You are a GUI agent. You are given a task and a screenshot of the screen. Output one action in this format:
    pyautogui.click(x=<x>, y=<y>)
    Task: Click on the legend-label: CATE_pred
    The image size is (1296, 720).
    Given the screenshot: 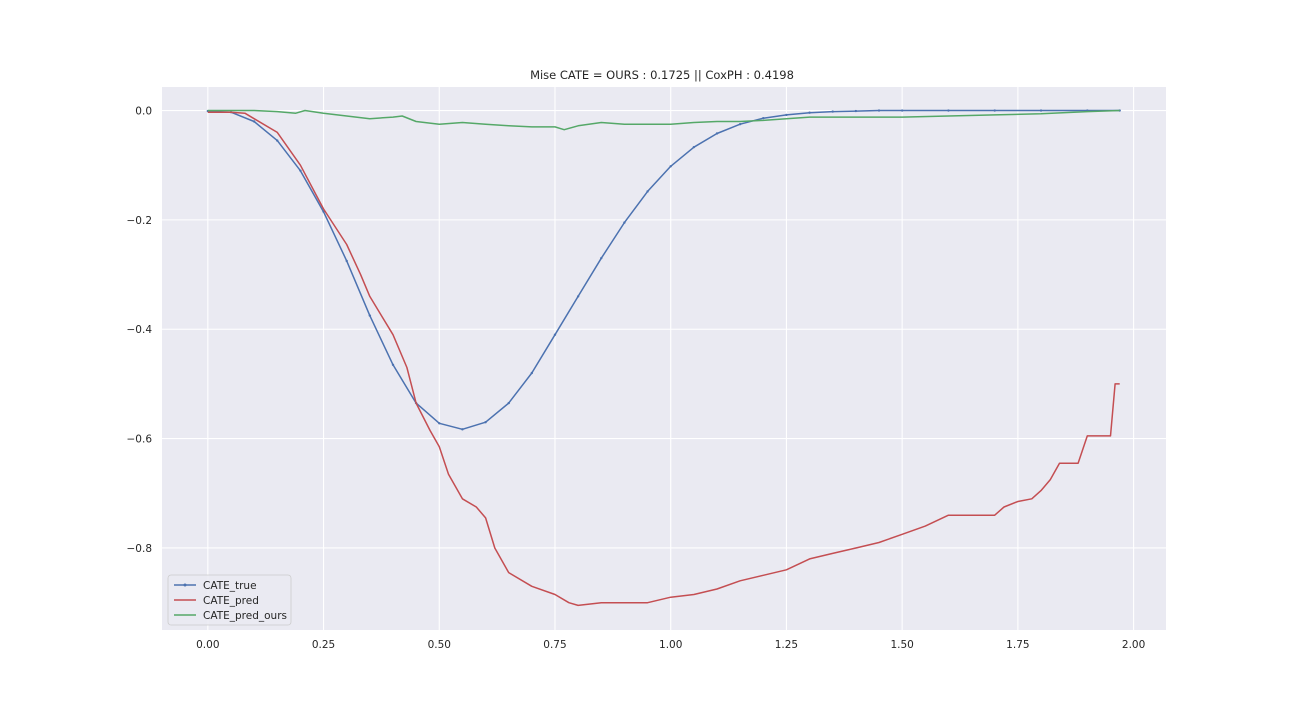 What is the action you would take?
    pyautogui.click(x=231, y=601)
    